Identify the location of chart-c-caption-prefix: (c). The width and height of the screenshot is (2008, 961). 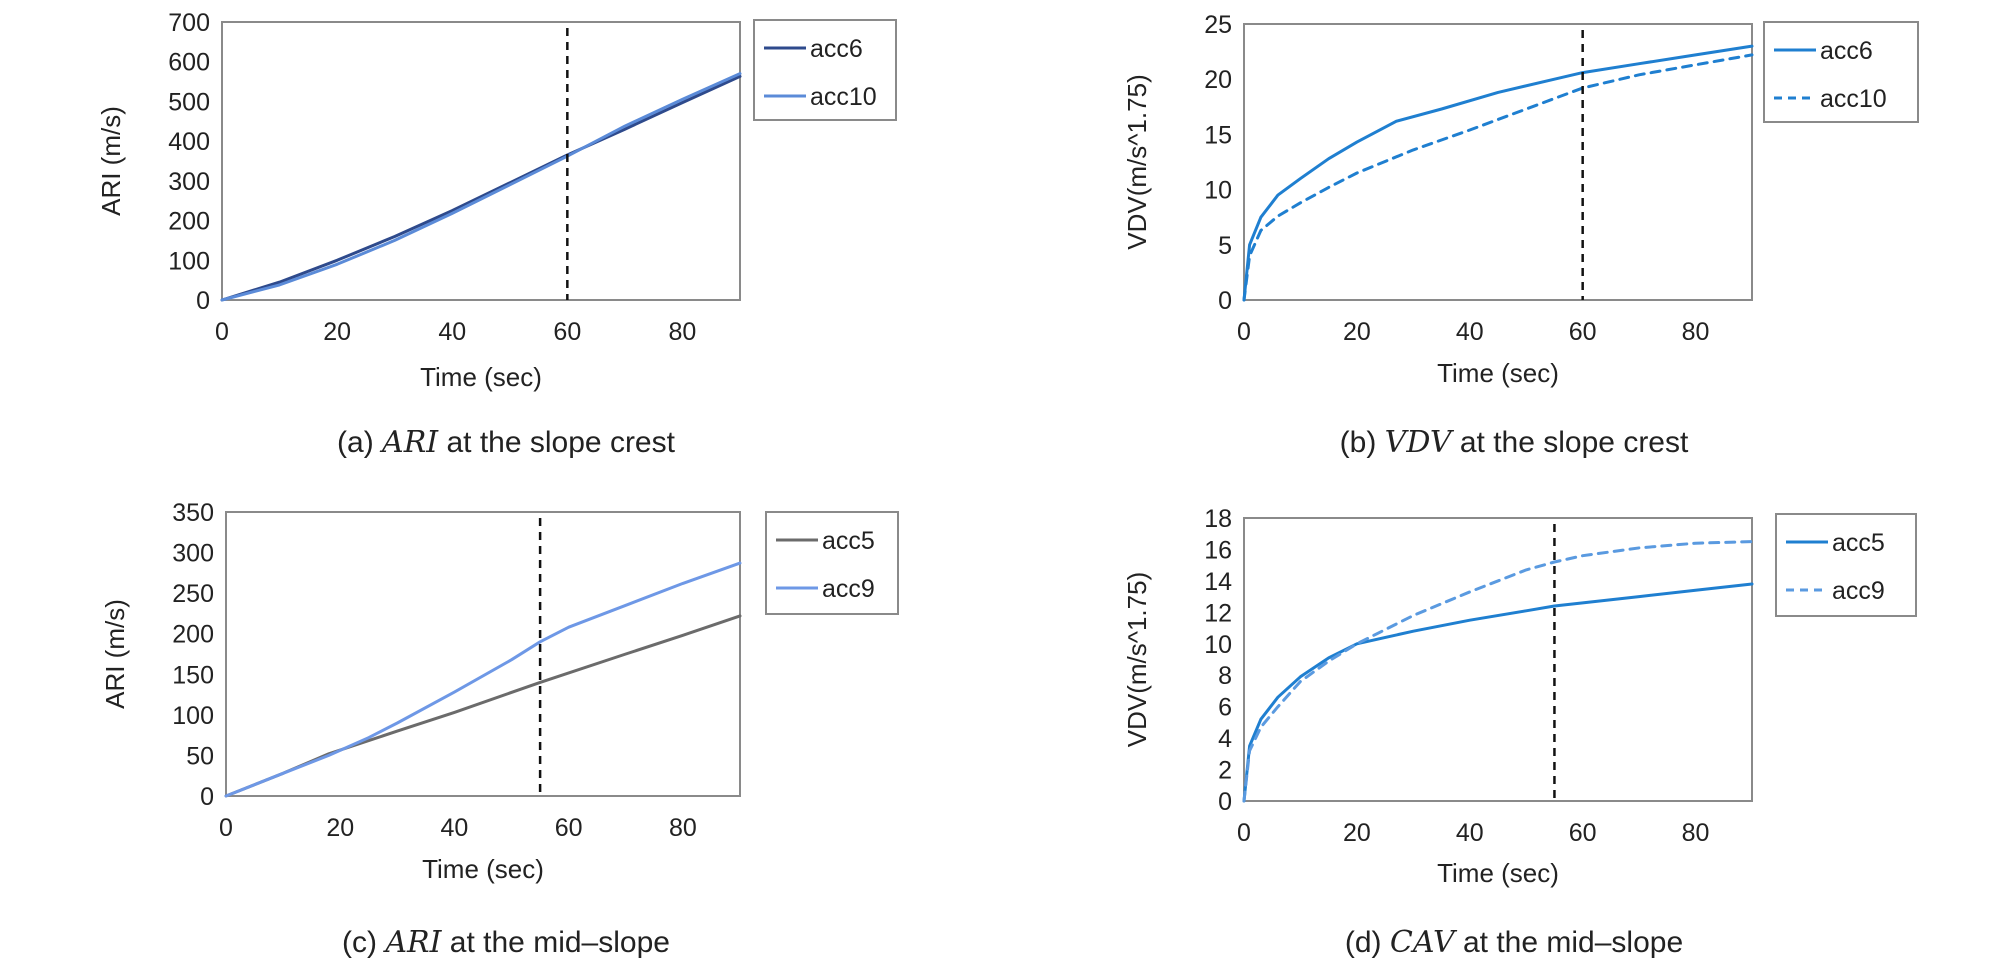
(363, 942).